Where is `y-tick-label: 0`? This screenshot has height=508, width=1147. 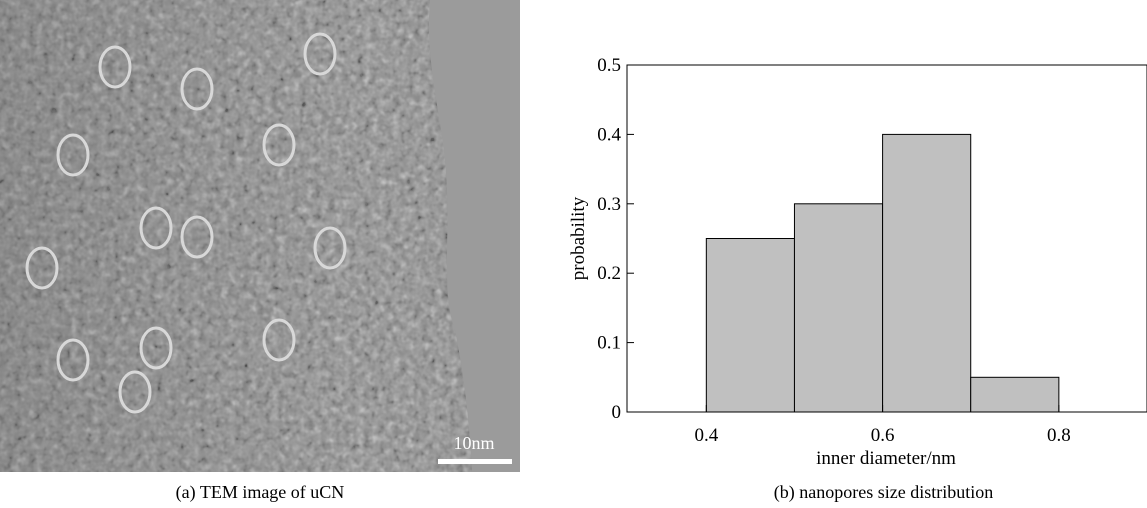 y-tick-label: 0 is located at coordinates (617, 412).